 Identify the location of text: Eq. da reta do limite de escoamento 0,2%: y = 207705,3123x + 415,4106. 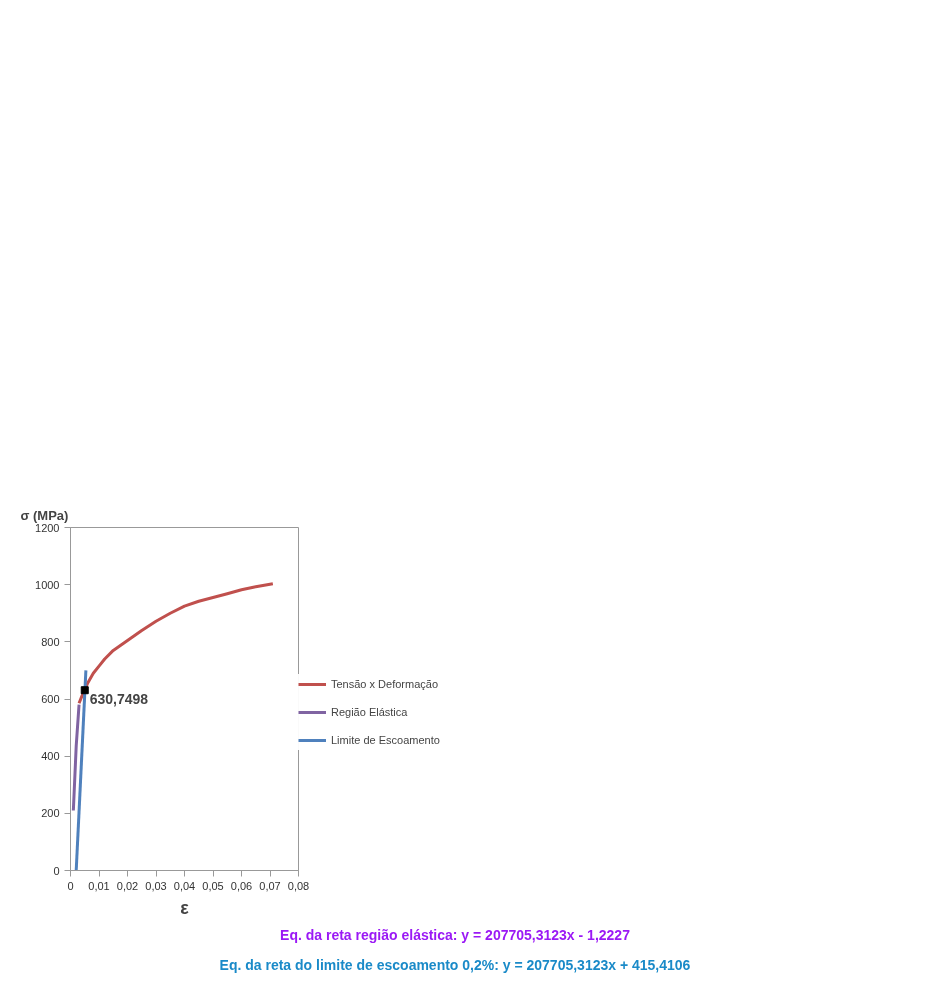
(455, 965).